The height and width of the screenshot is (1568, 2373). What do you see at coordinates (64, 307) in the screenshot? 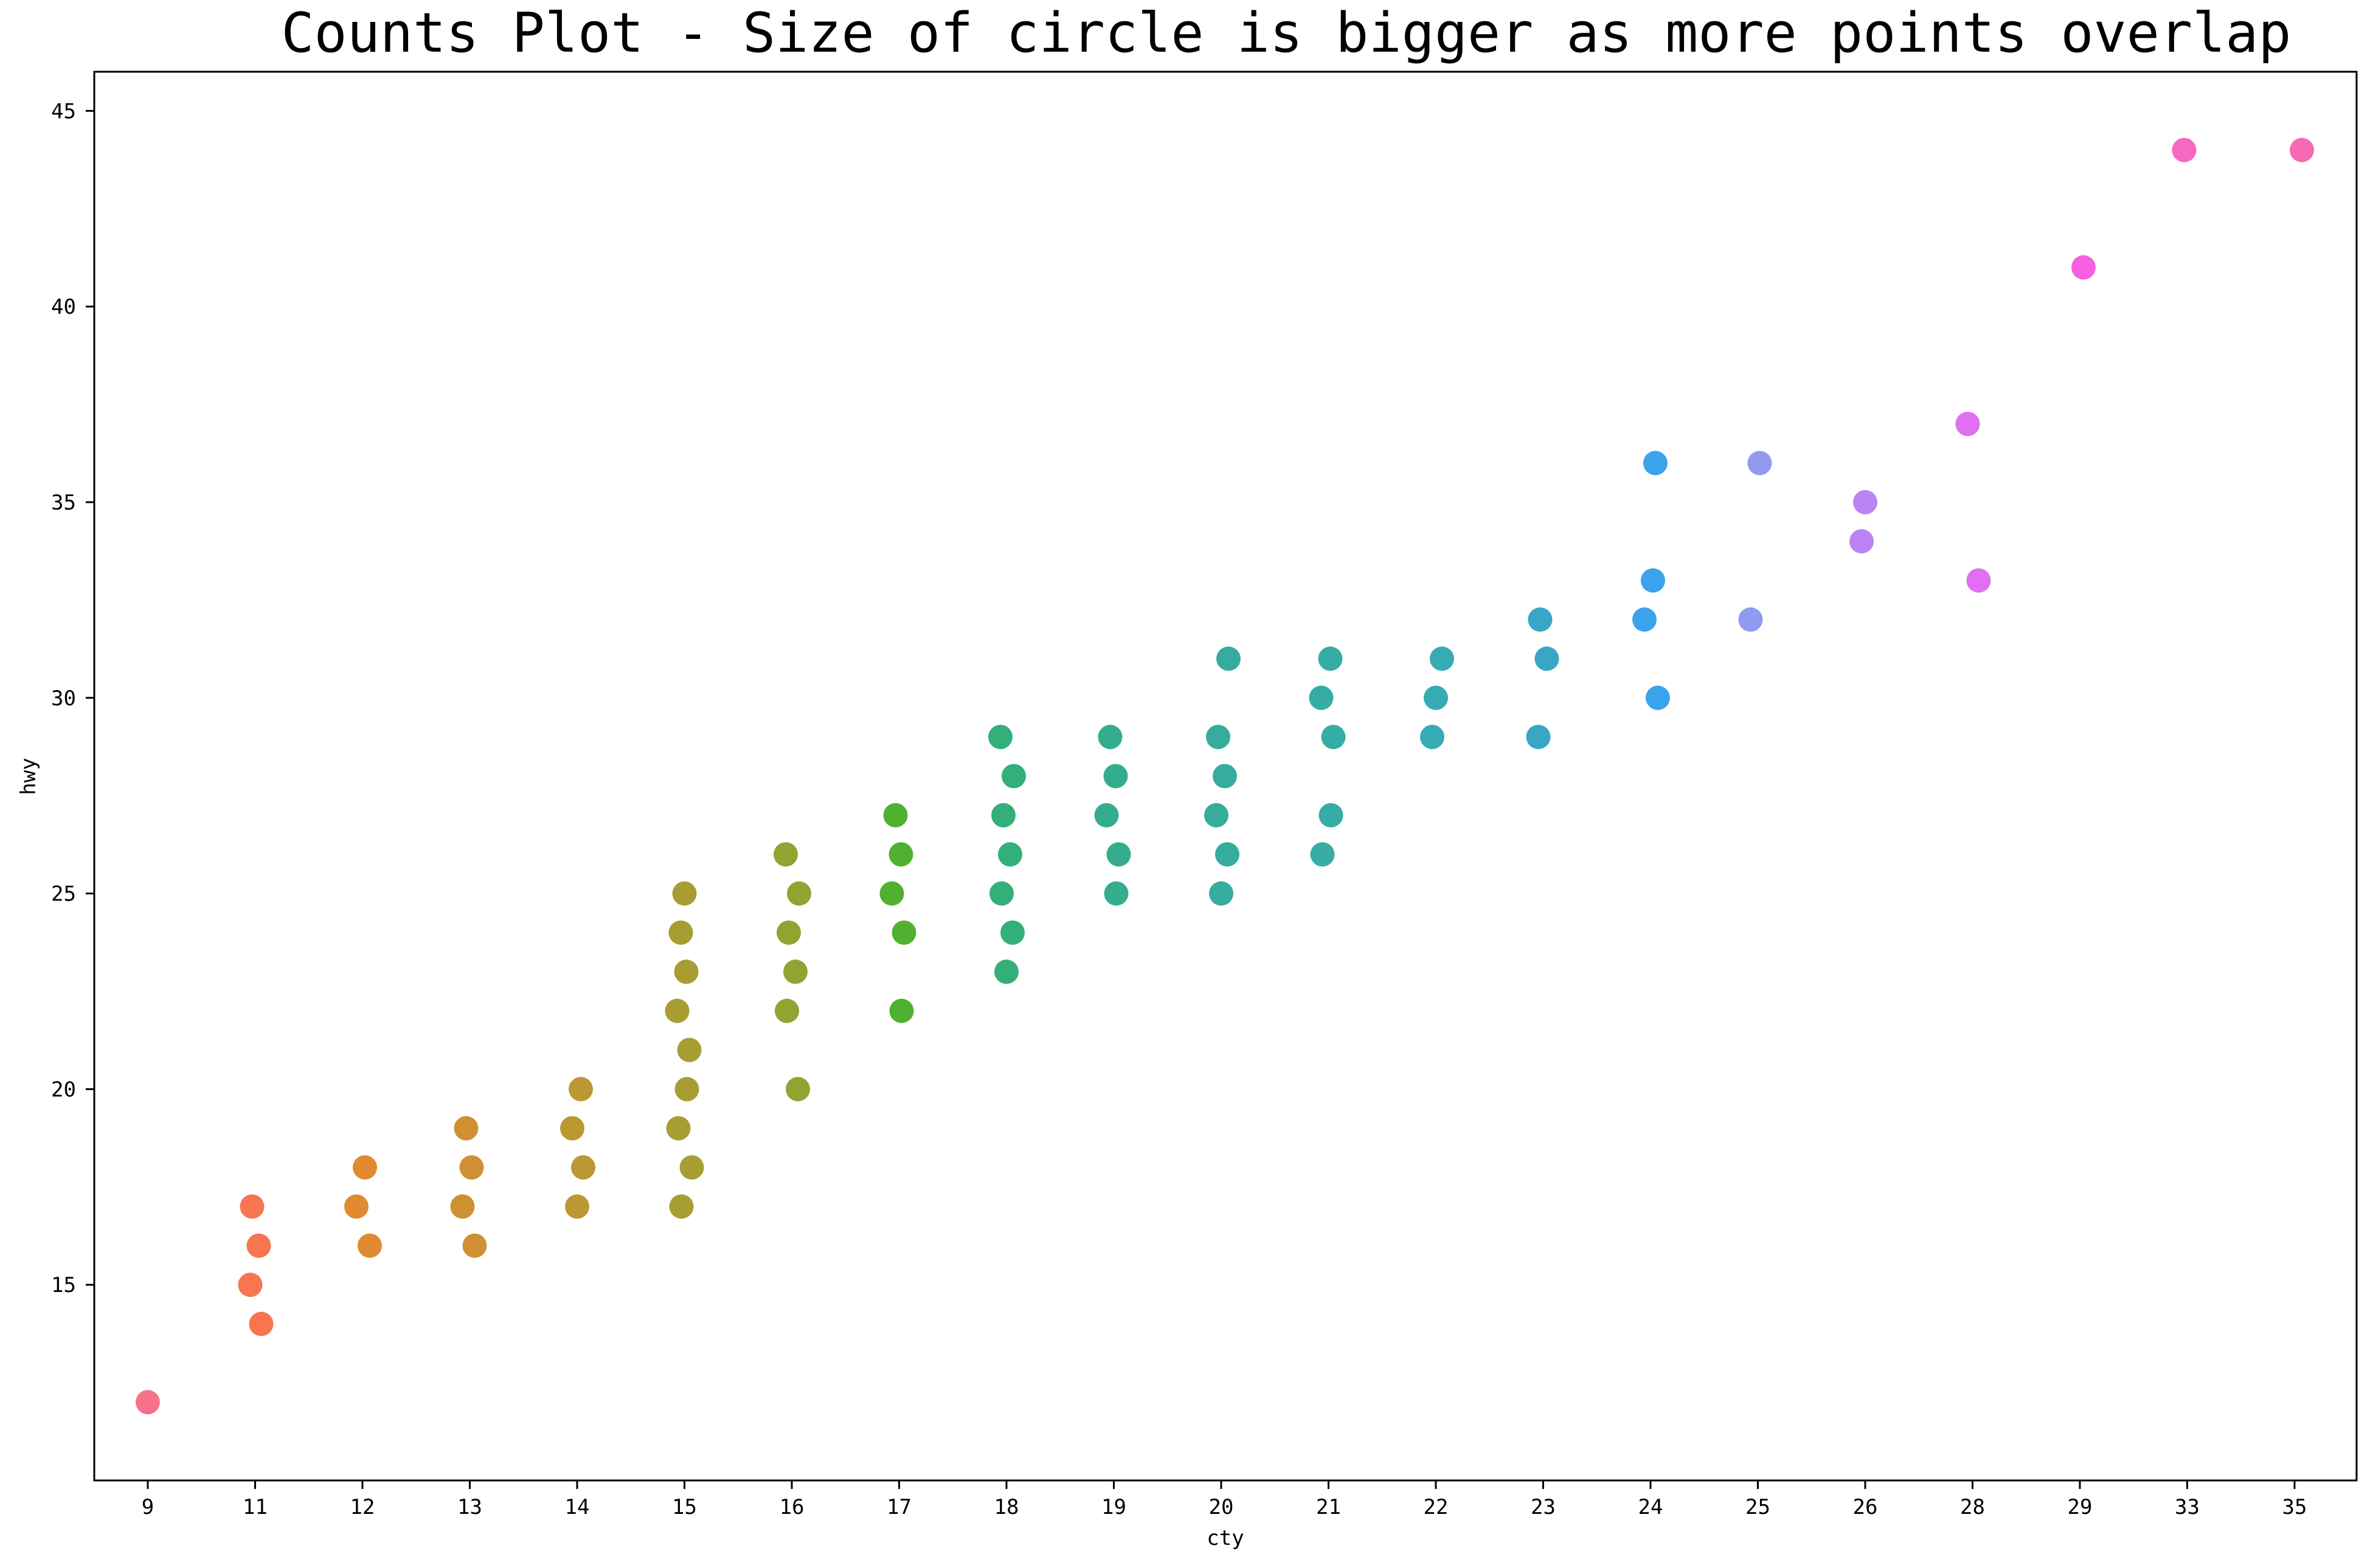
I see `y-tick-label: 40` at bounding box center [64, 307].